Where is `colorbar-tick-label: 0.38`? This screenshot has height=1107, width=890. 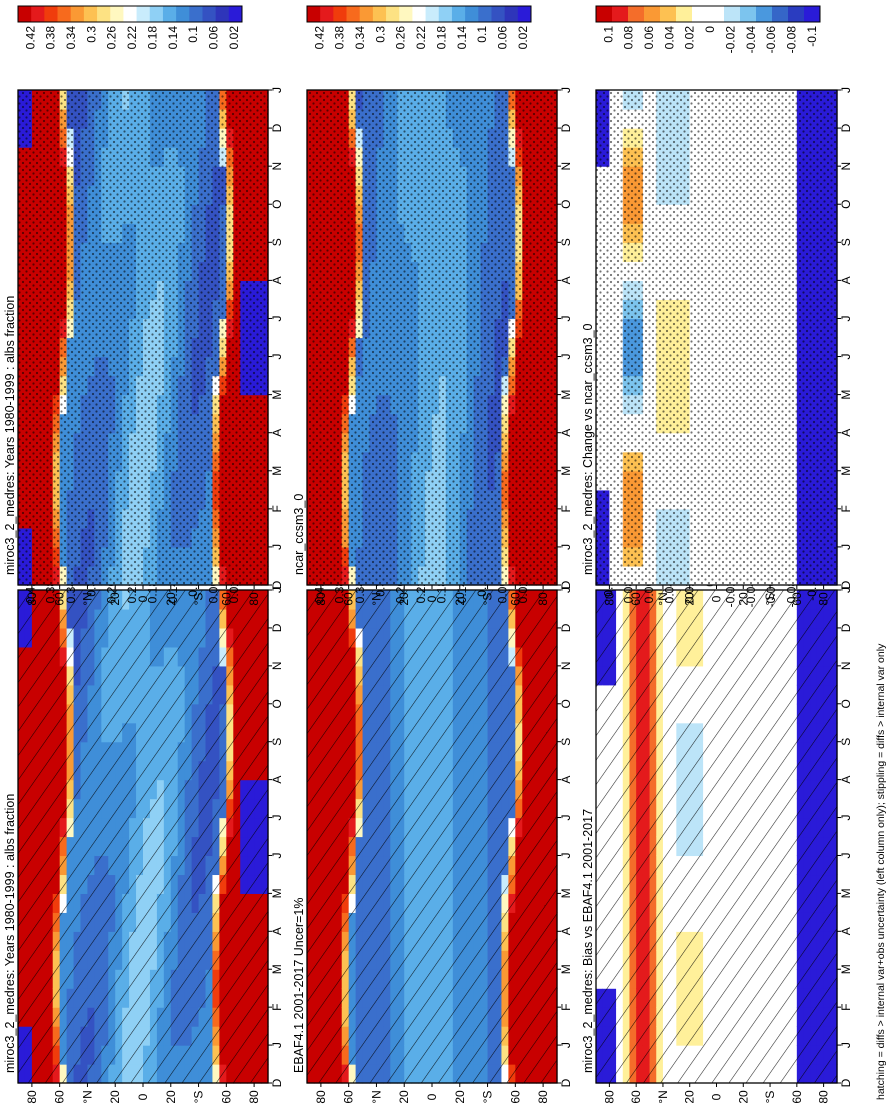
colorbar-tick-label: 0.38 is located at coordinates (51, 38).